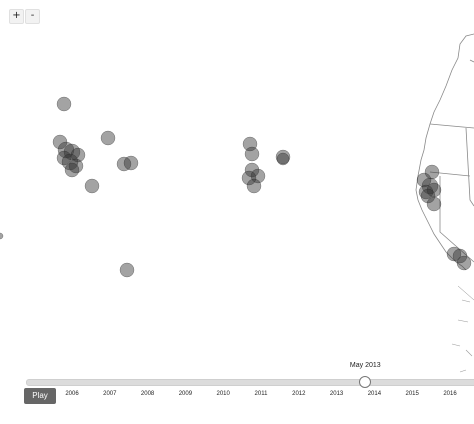 The height and width of the screenshot is (424, 474). I want to click on time-slider-track, so click(250, 382).